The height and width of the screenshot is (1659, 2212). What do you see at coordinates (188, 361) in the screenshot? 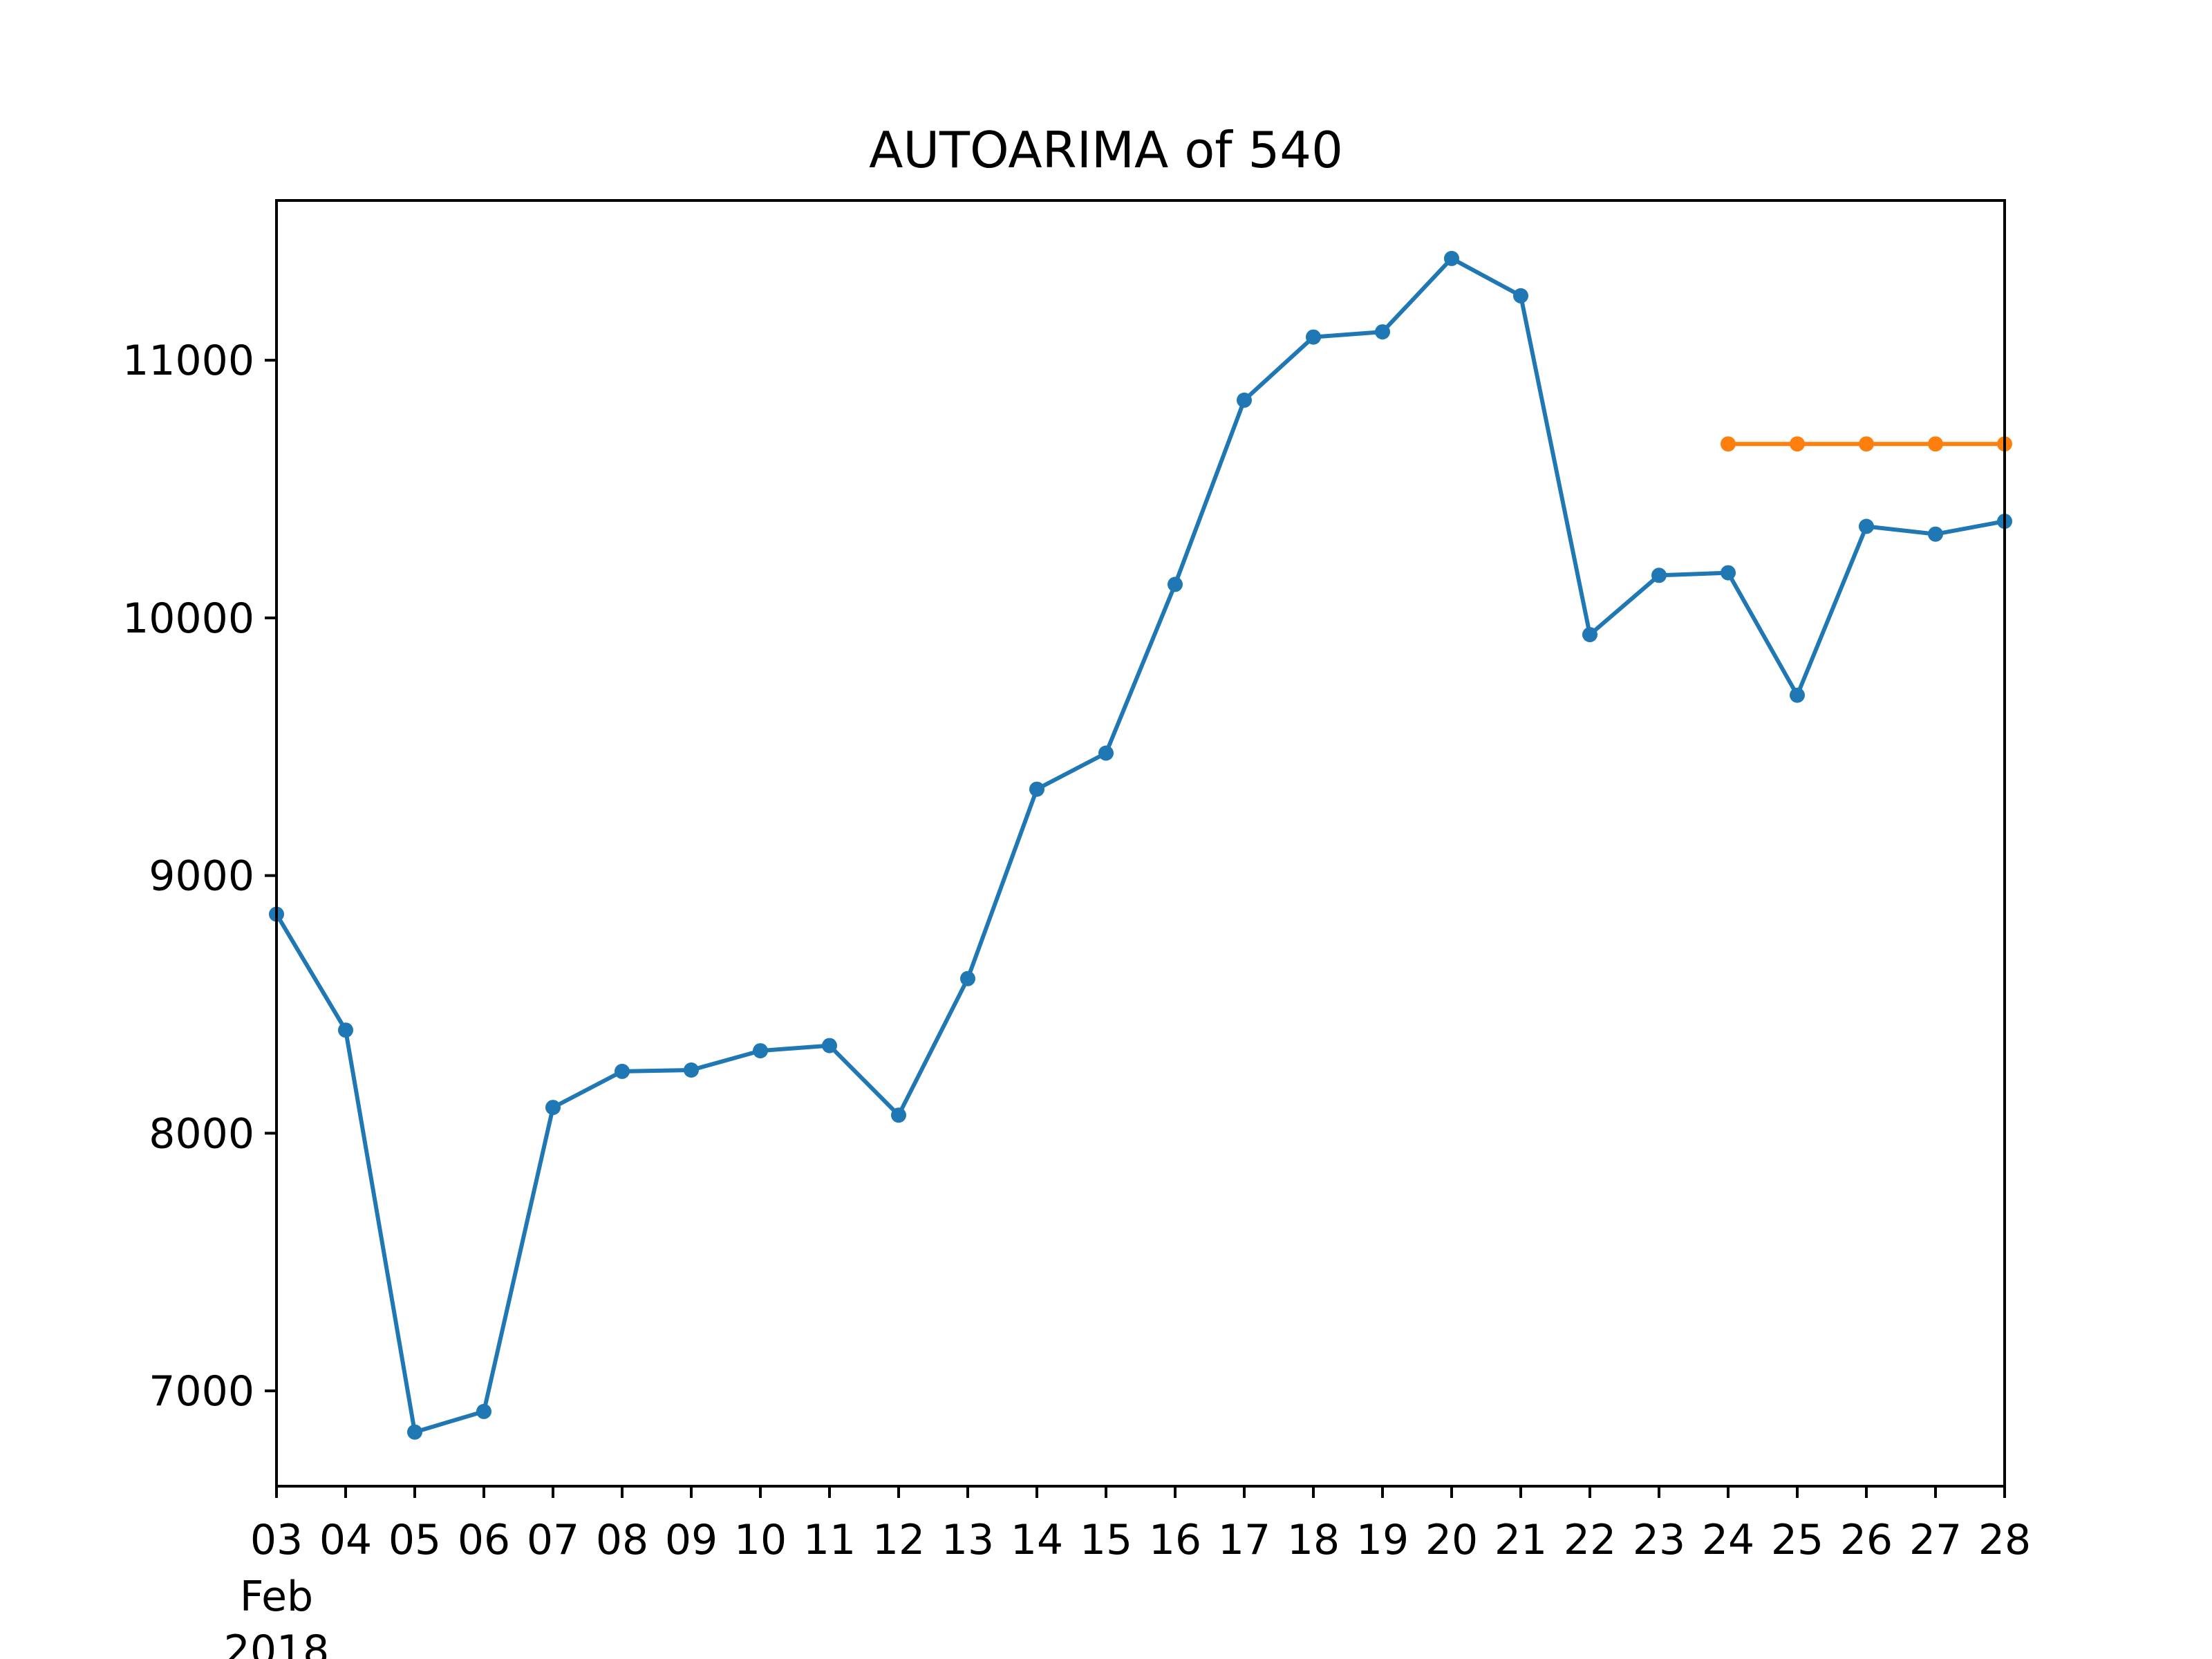
I see `y-tick-label-11000: 11000` at bounding box center [188, 361].